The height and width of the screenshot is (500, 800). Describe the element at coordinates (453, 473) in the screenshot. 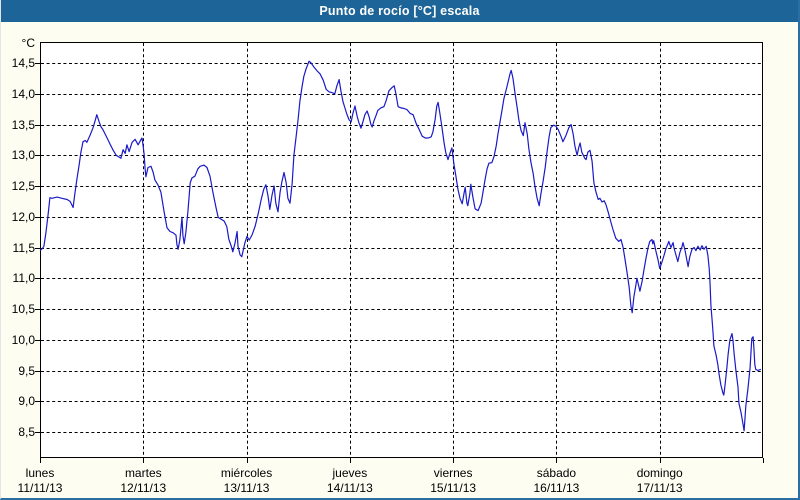

I see `x-axis-day-label: viernes` at that location.